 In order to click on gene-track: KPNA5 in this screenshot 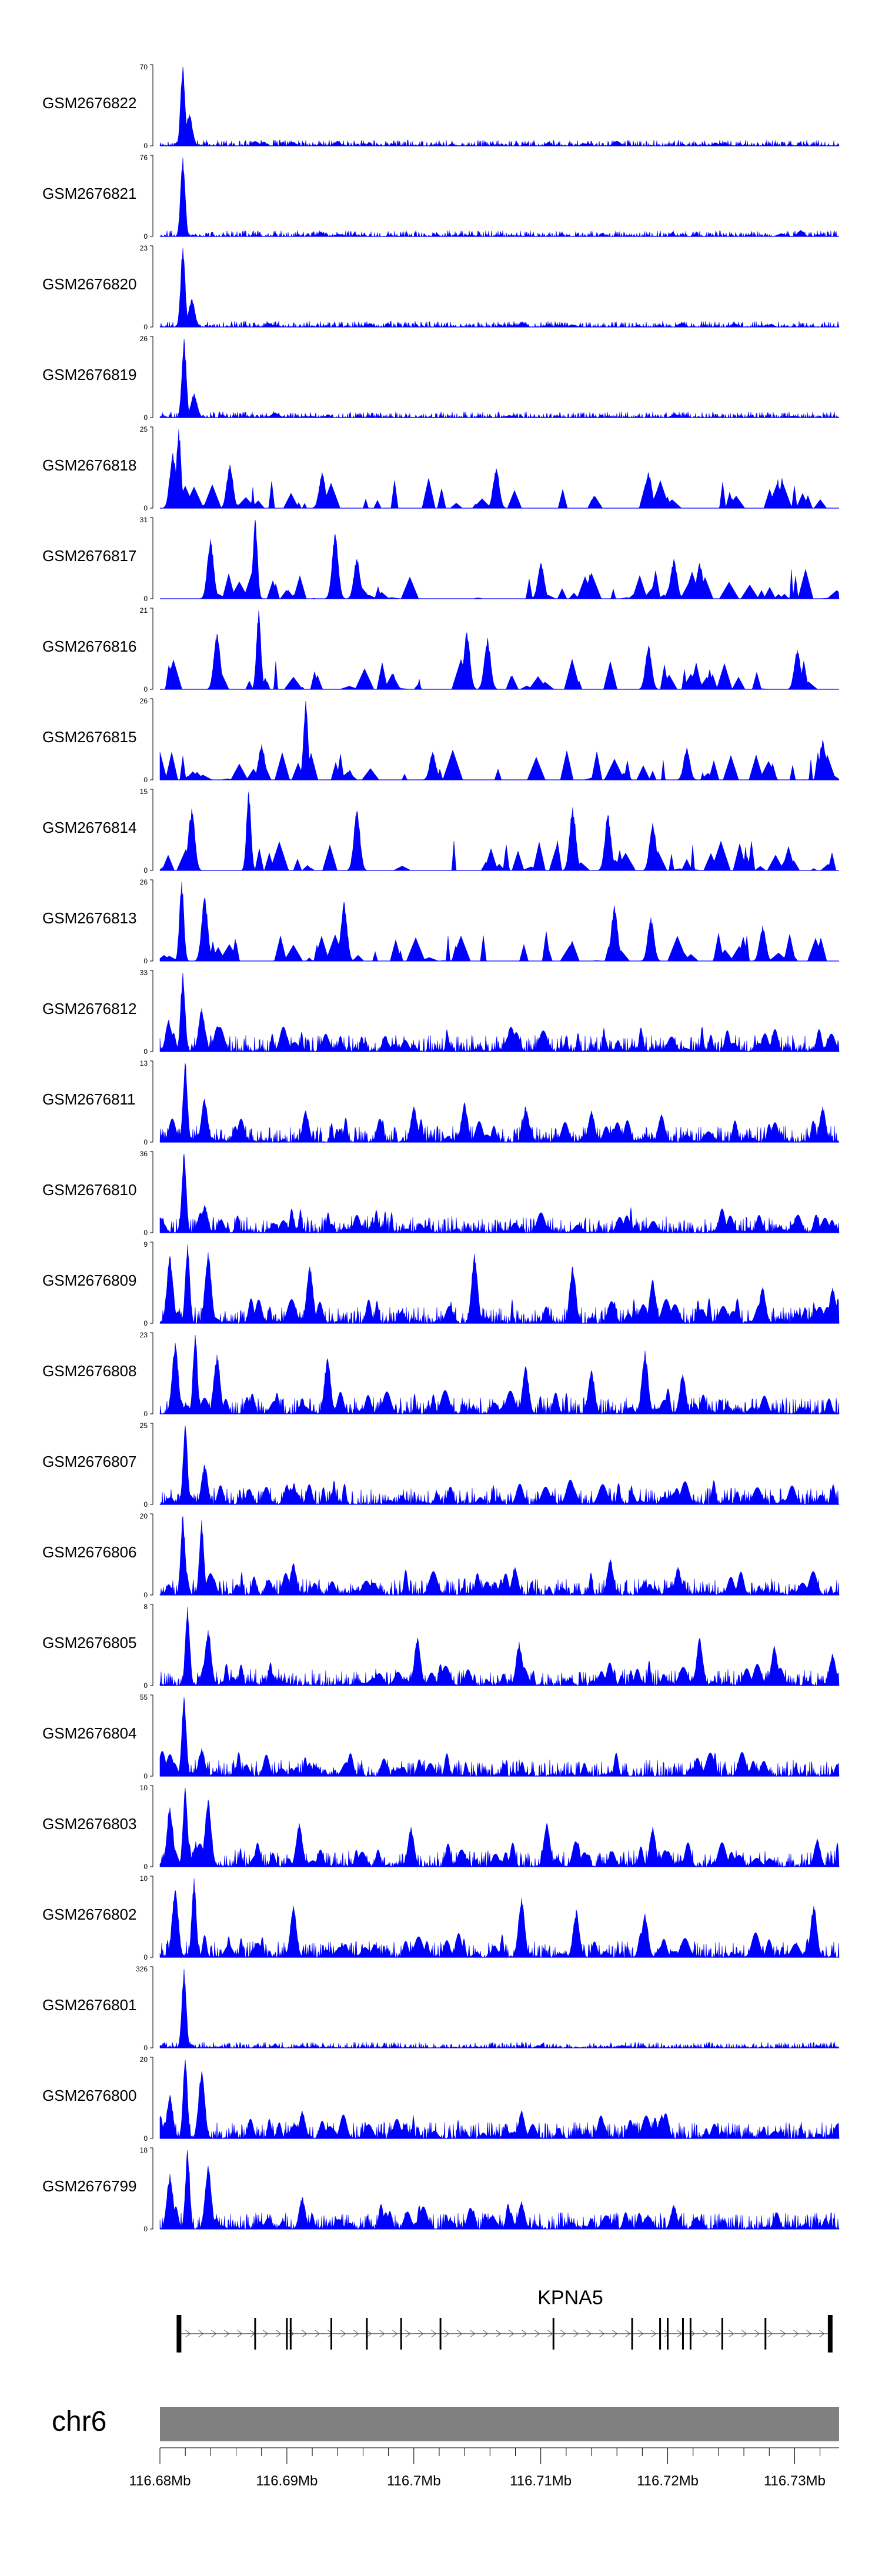, I will do `click(504, 2320)`.